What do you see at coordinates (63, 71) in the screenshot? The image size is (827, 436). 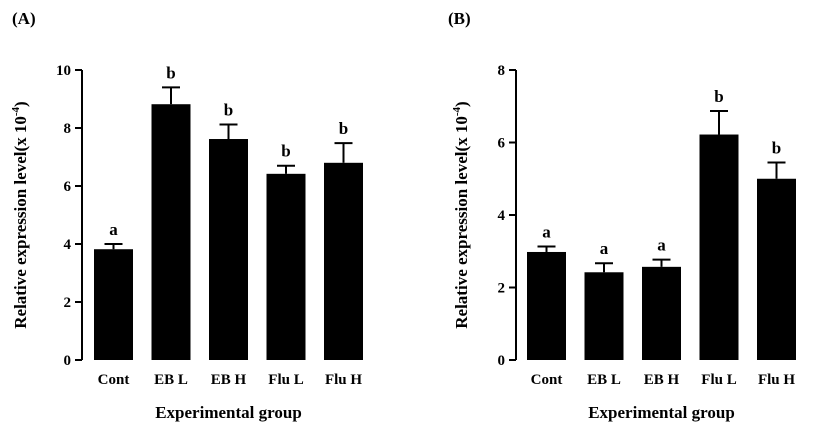 I see `y-tick-label: 10` at bounding box center [63, 71].